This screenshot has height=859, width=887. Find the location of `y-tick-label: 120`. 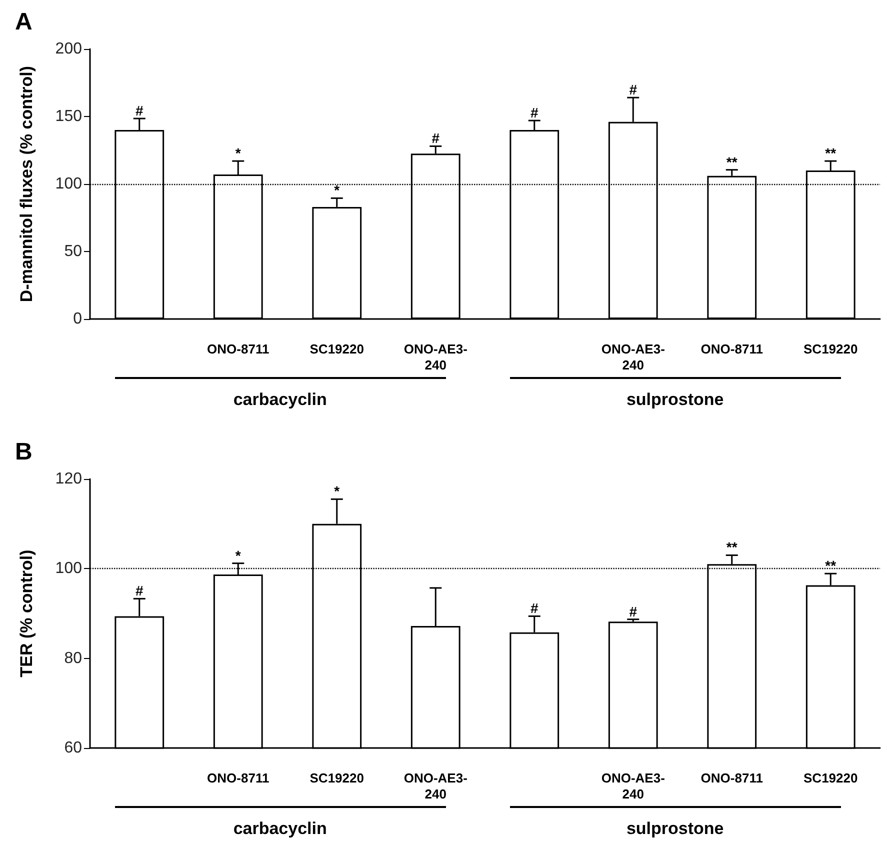

y-tick-label: 120 is located at coordinates (68, 479).